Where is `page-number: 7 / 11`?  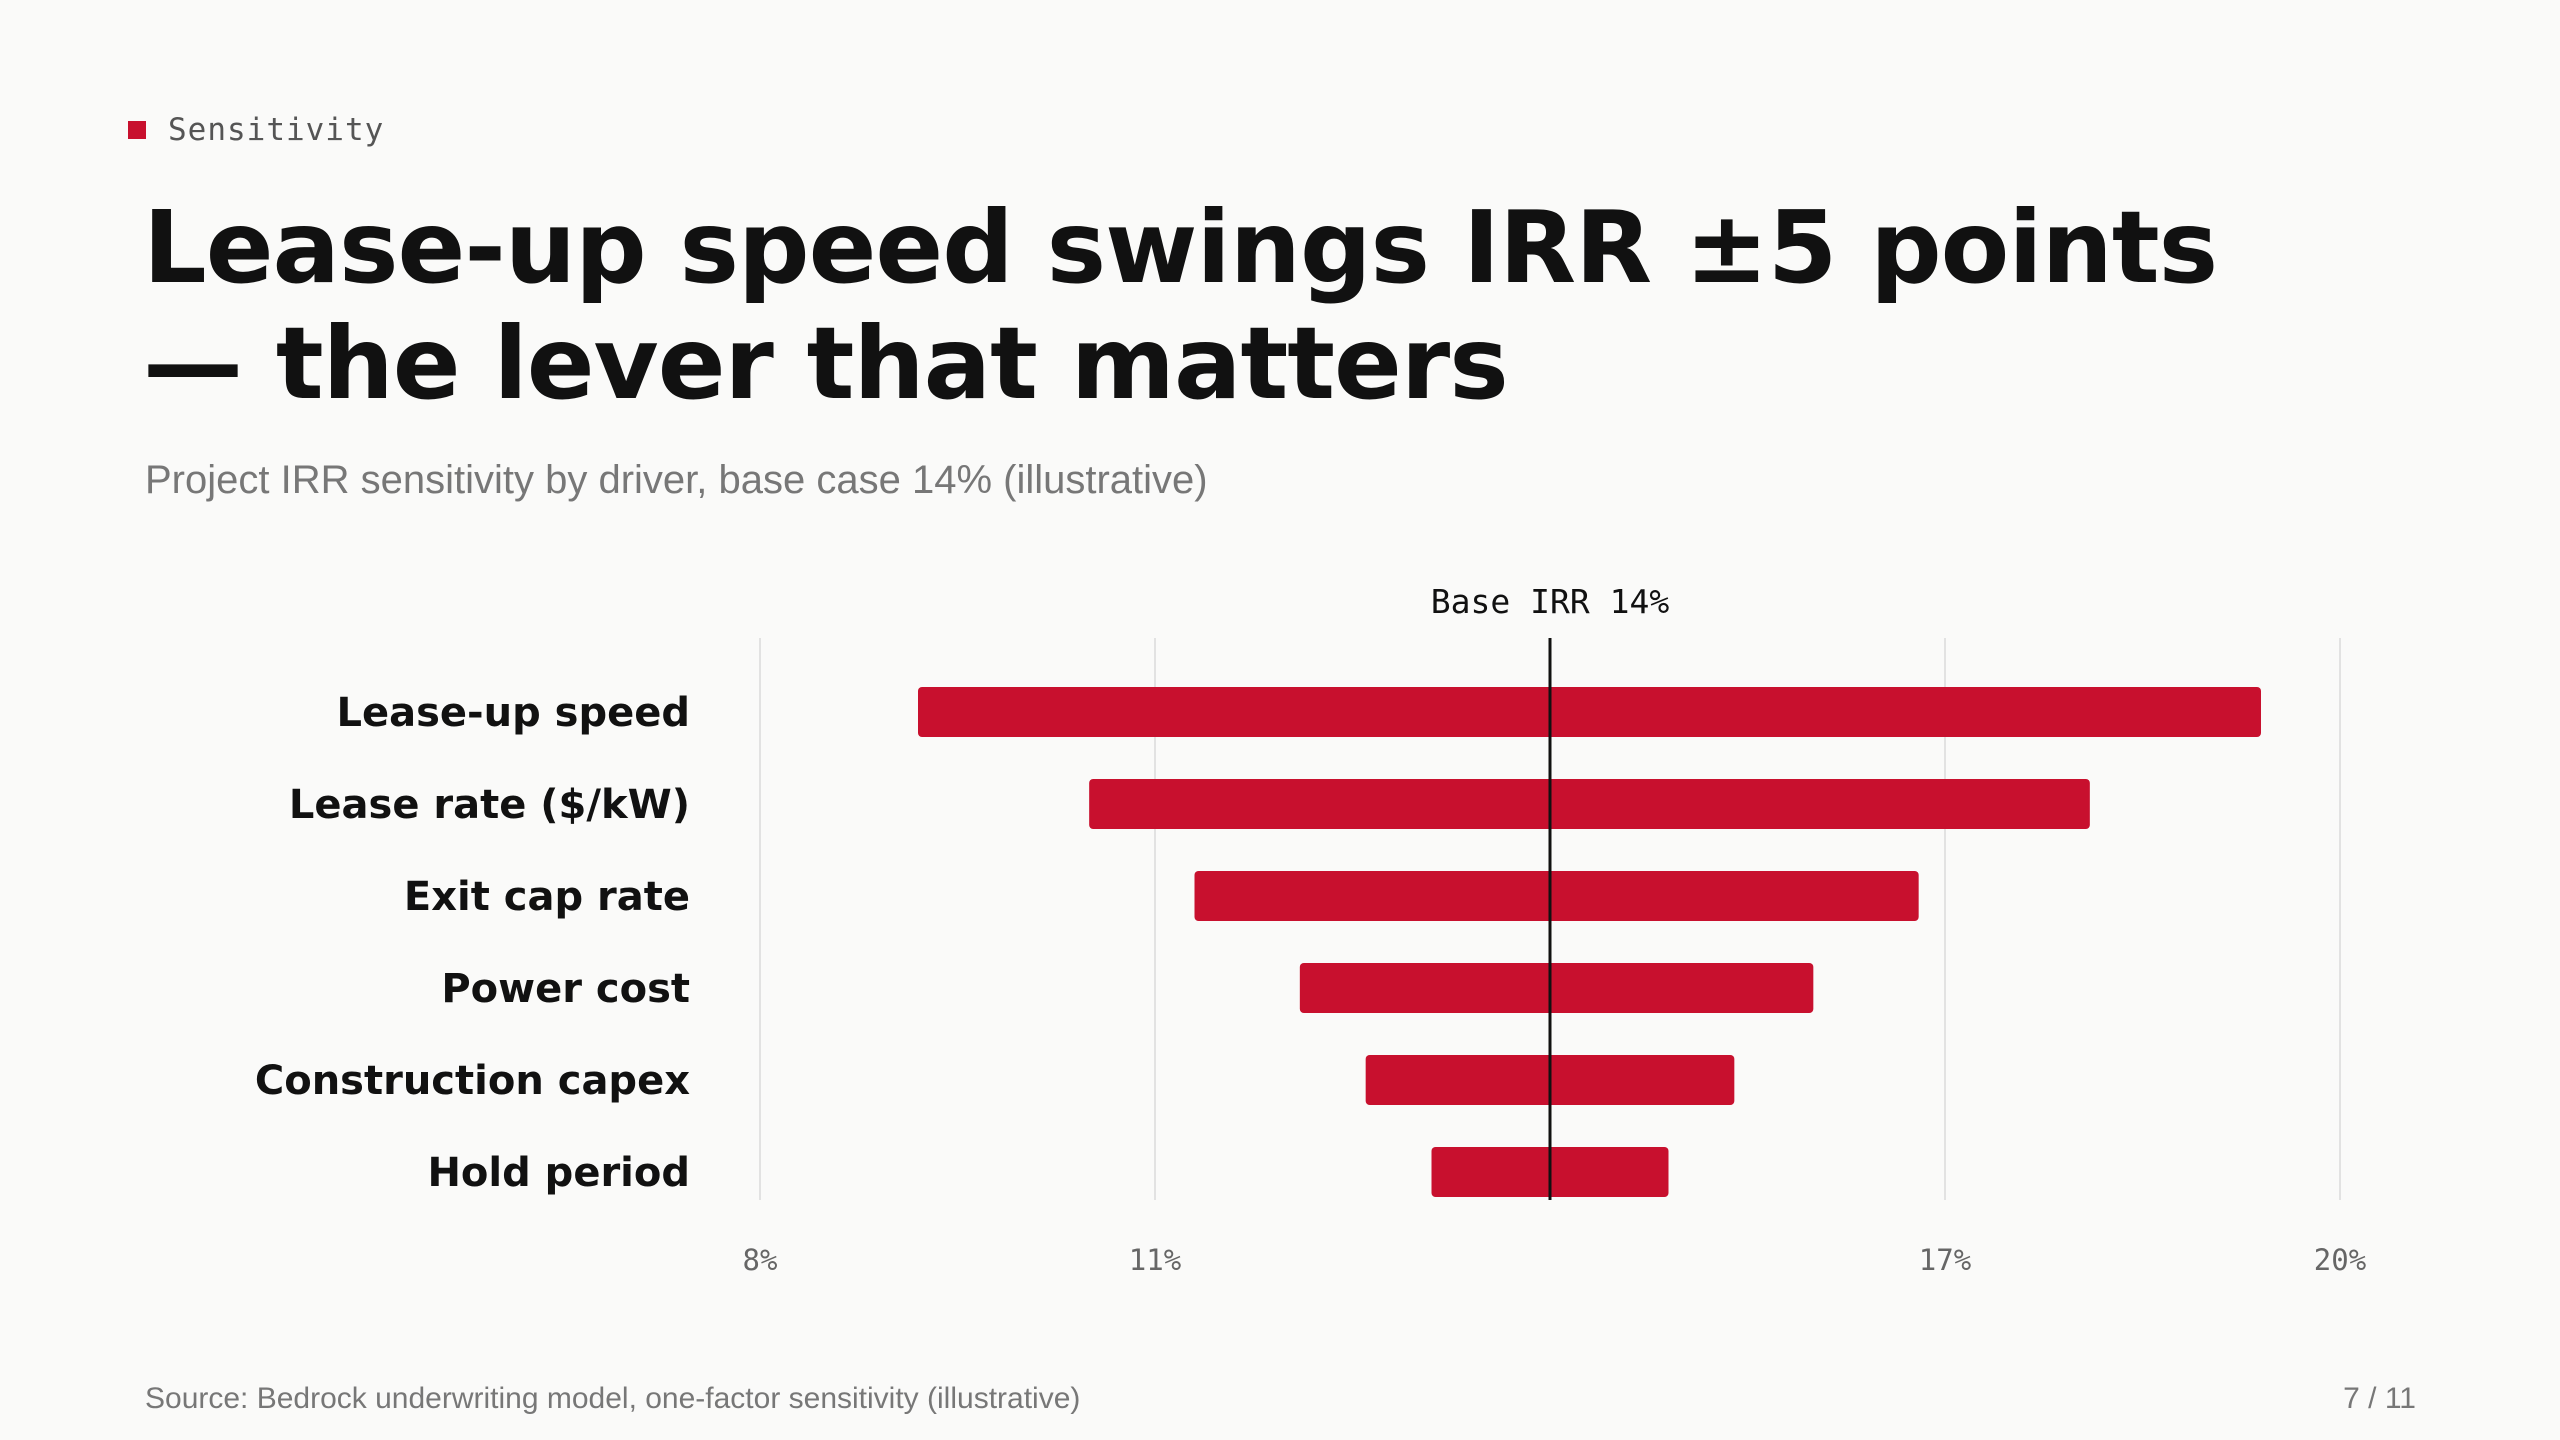 page-number: 7 / 11 is located at coordinates (2379, 1398).